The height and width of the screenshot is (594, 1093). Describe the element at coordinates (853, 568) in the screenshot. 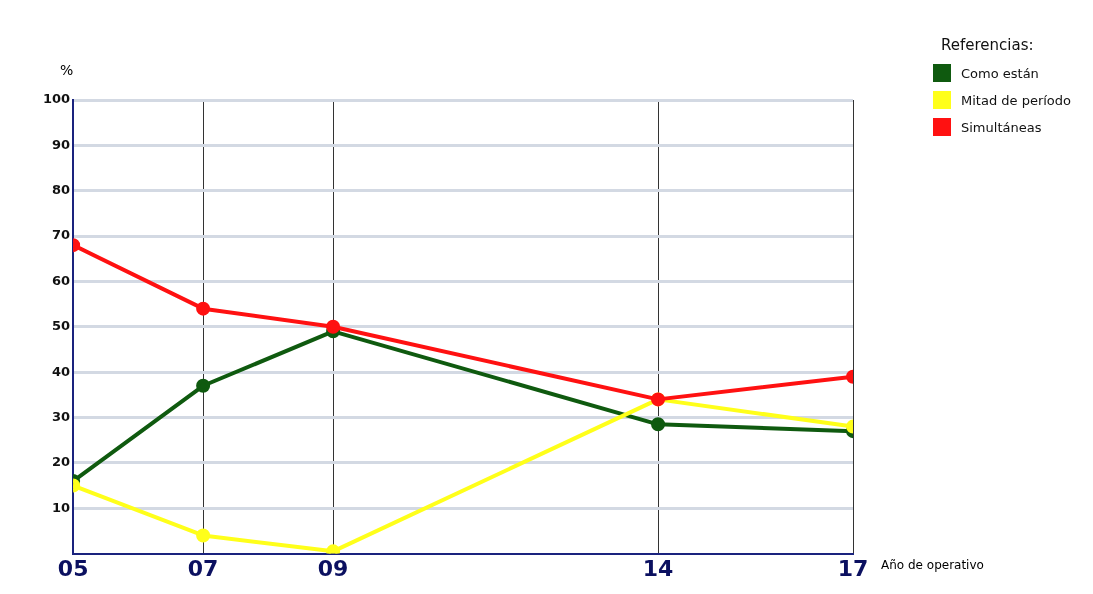

I see `x-tick-label: 17` at that location.